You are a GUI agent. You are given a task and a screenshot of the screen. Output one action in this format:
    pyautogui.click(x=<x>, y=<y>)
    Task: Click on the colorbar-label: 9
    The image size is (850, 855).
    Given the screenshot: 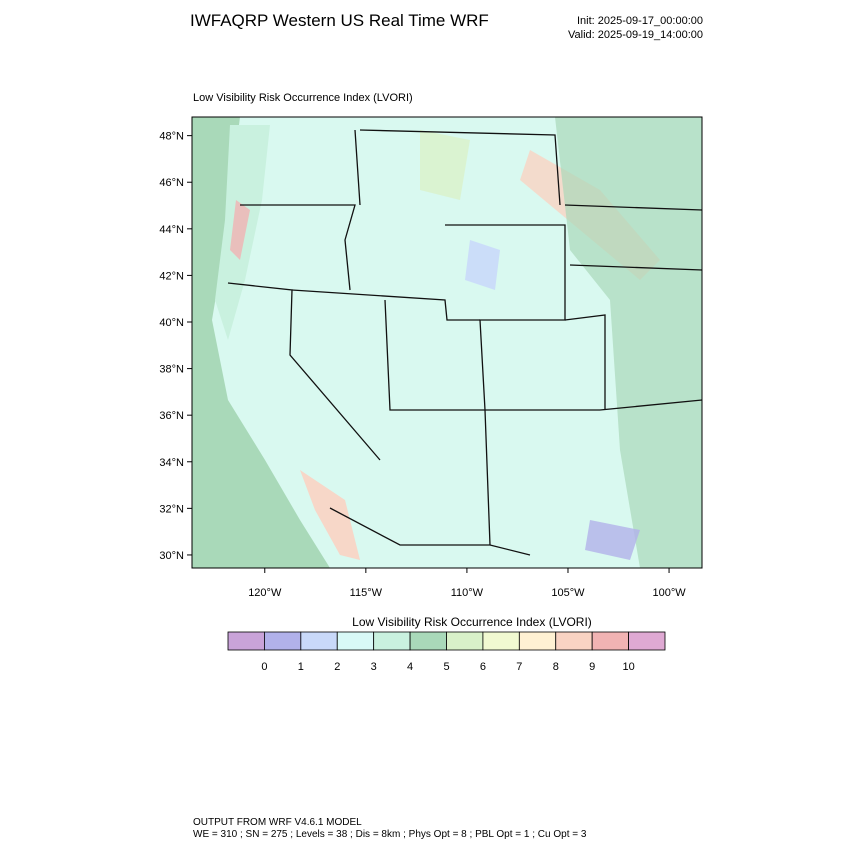 What is the action you would take?
    pyautogui.click(x=592, y=667)
    